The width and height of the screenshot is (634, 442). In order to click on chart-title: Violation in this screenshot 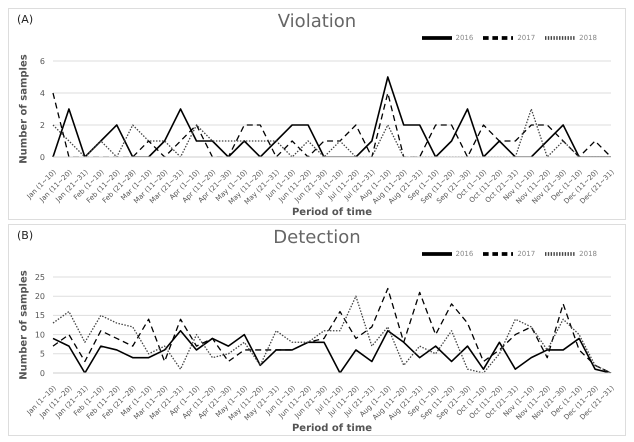, I will do `click(317, 21)`.